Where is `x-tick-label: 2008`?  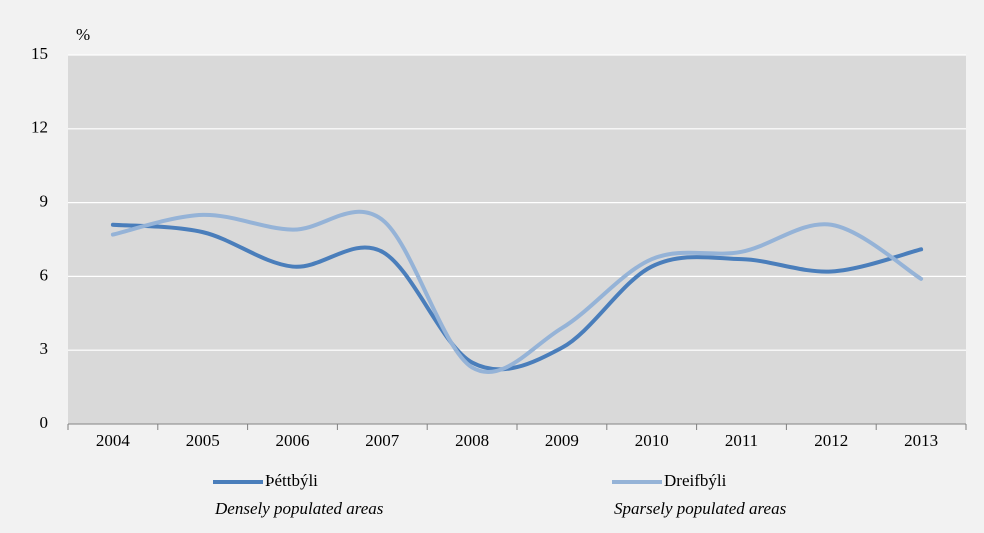
x-tick-label: 2008 is located at coordinates (472, 440).